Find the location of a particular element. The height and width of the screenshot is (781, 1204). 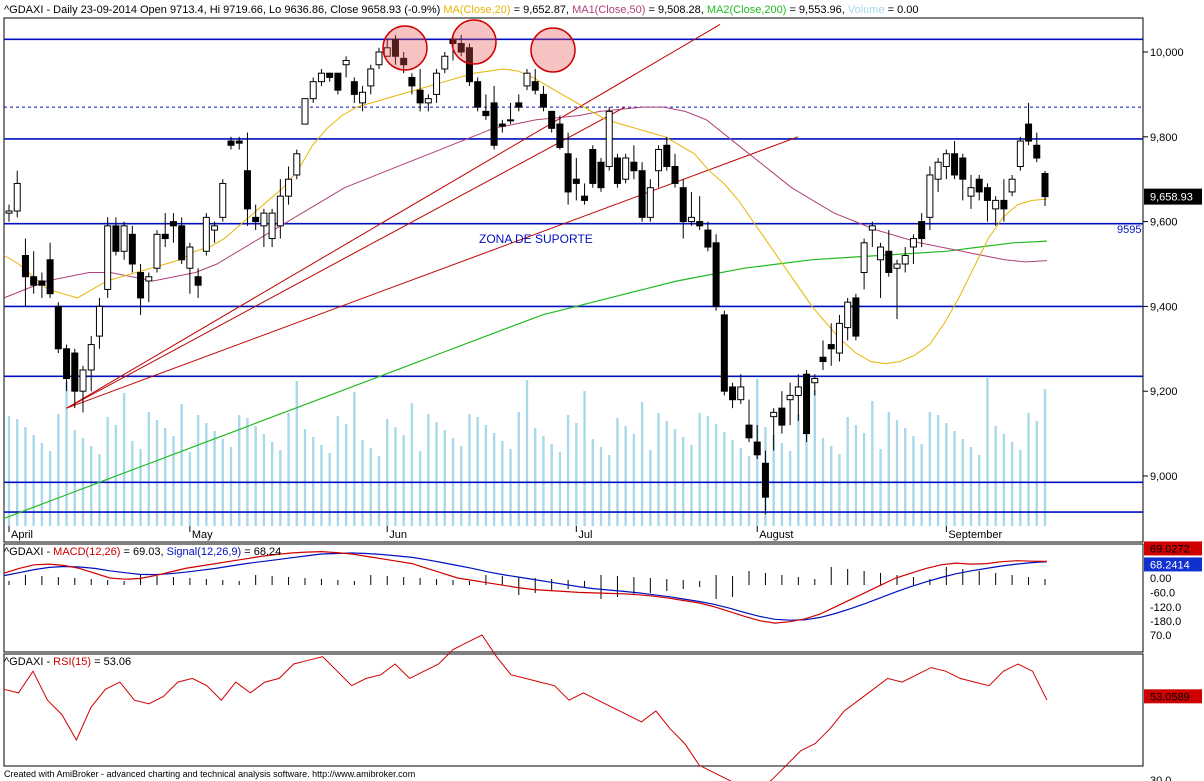

signal-last-label: 68.2414 is located at coordinates (1170, 565).